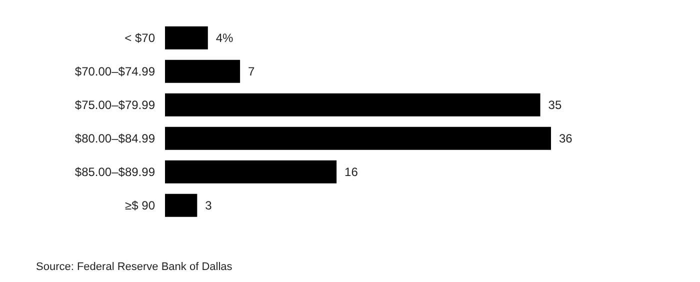 Image resolution: width=700 pixels, height=282 pixels. Describe the element at coordinates (351, 172) in the screenshot. I see `data-label: 16` at that location.